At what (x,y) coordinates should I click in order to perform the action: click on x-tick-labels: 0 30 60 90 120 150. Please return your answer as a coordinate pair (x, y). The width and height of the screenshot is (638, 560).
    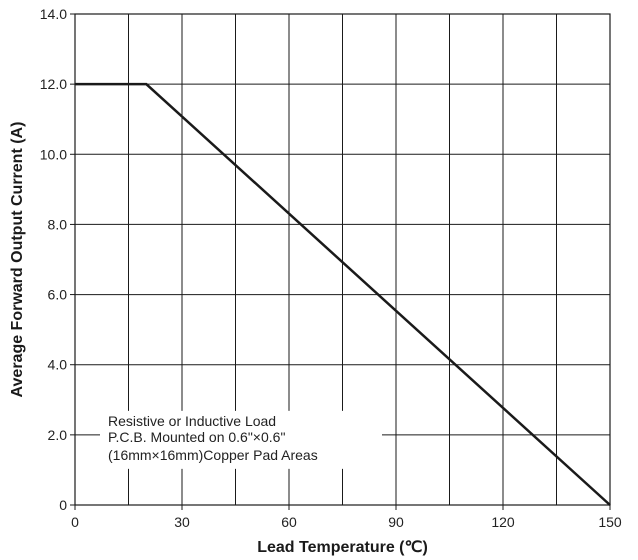
    Looking at the image, I should click on (346, 522).